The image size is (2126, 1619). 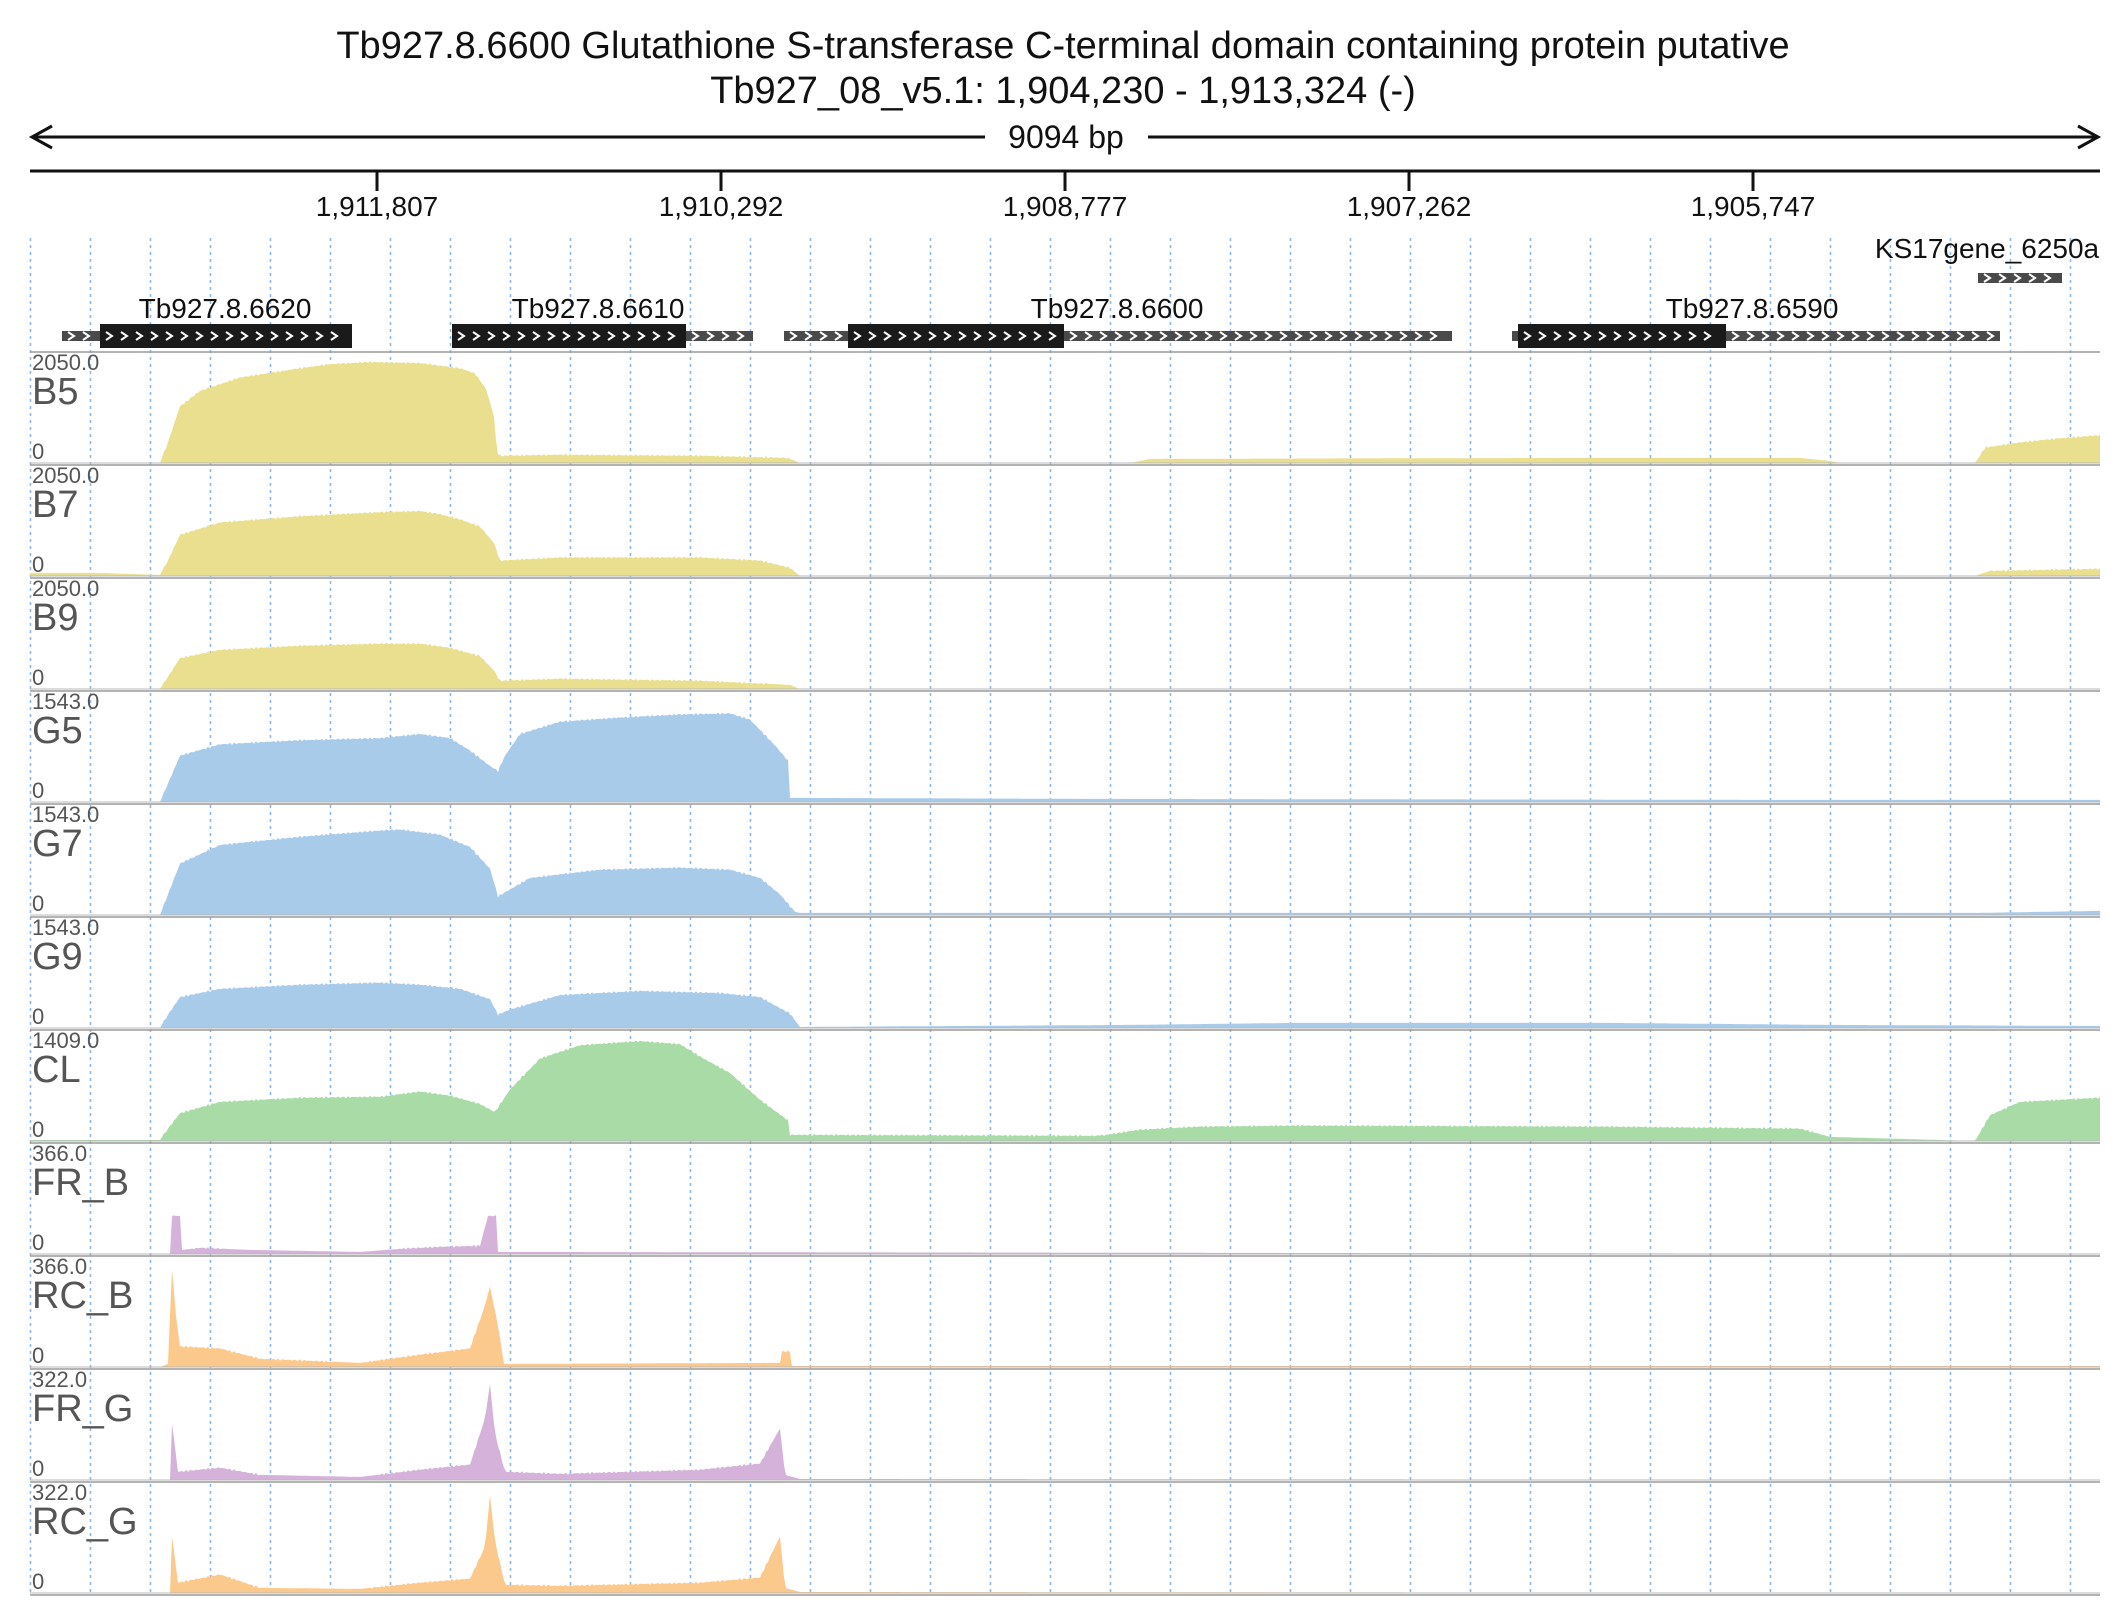 What do you see at coordinates (59, 1266) in the screenshot?
I see `track-max-label: 366.0` at bounding box center [59, 1266].